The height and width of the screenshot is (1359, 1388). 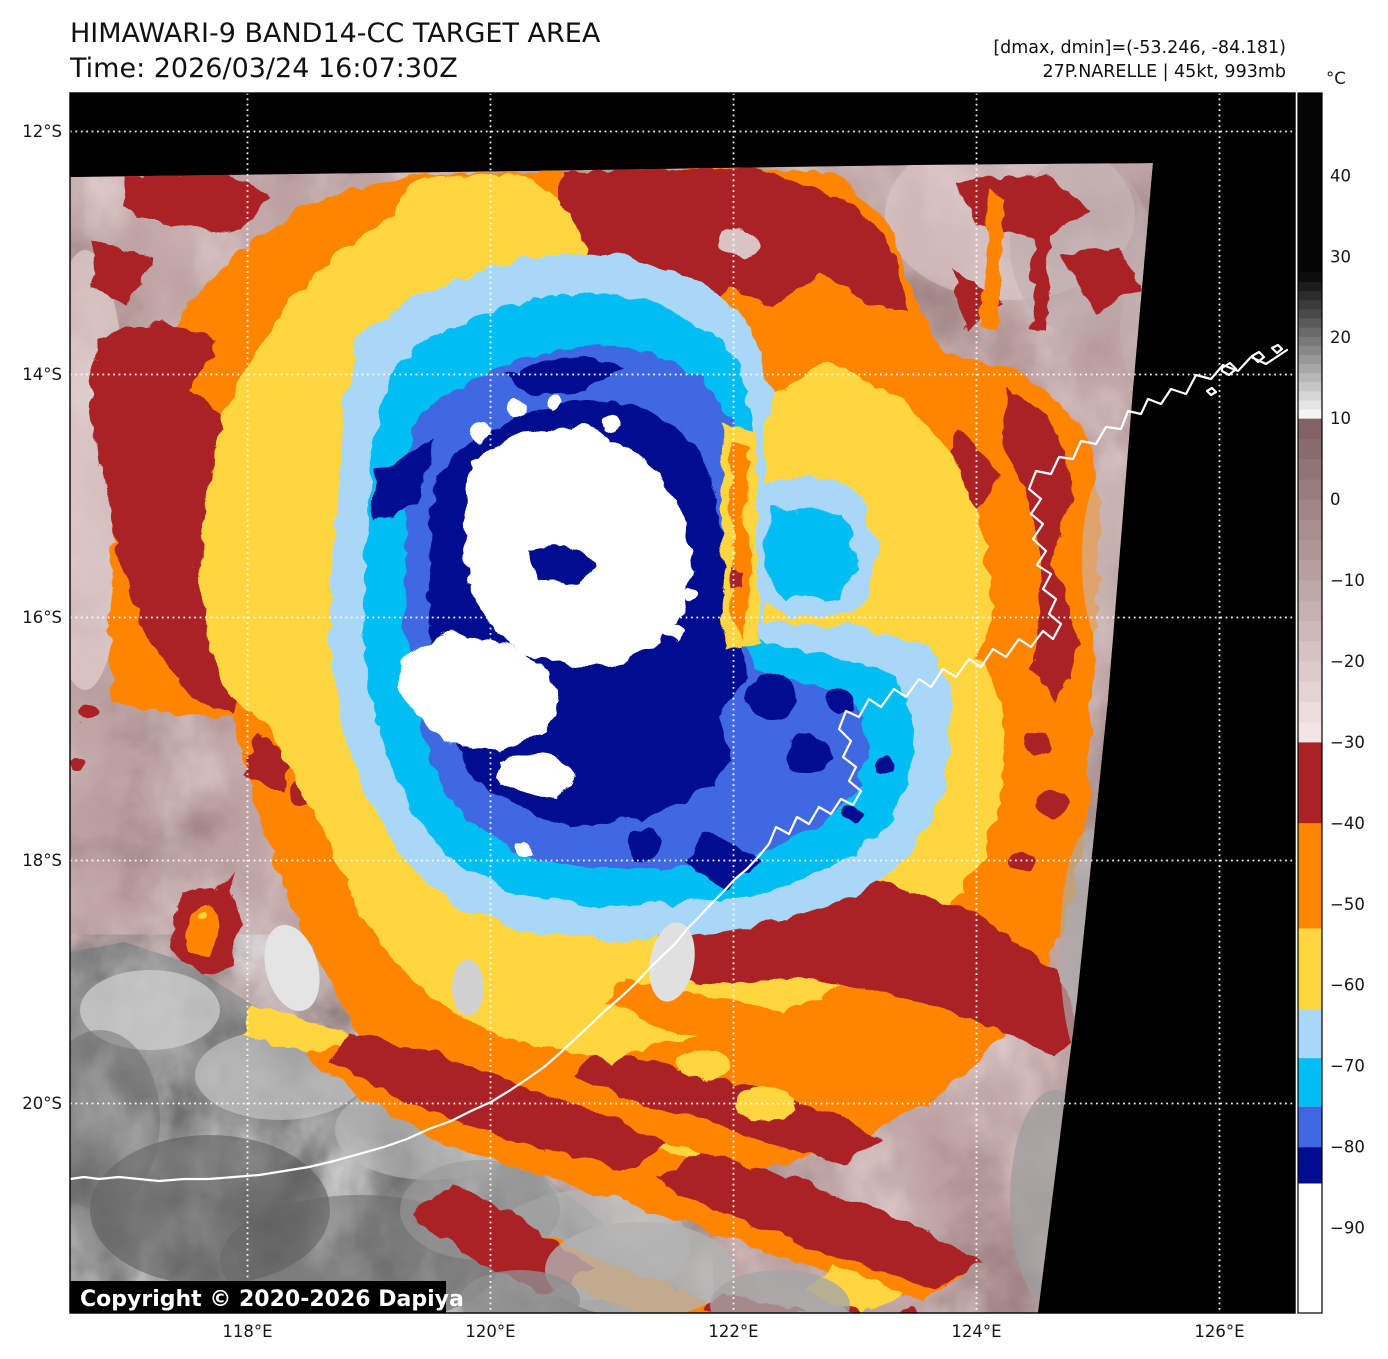 I want to click on lon-label-122: 122°E, so click(x=733, y=1331).